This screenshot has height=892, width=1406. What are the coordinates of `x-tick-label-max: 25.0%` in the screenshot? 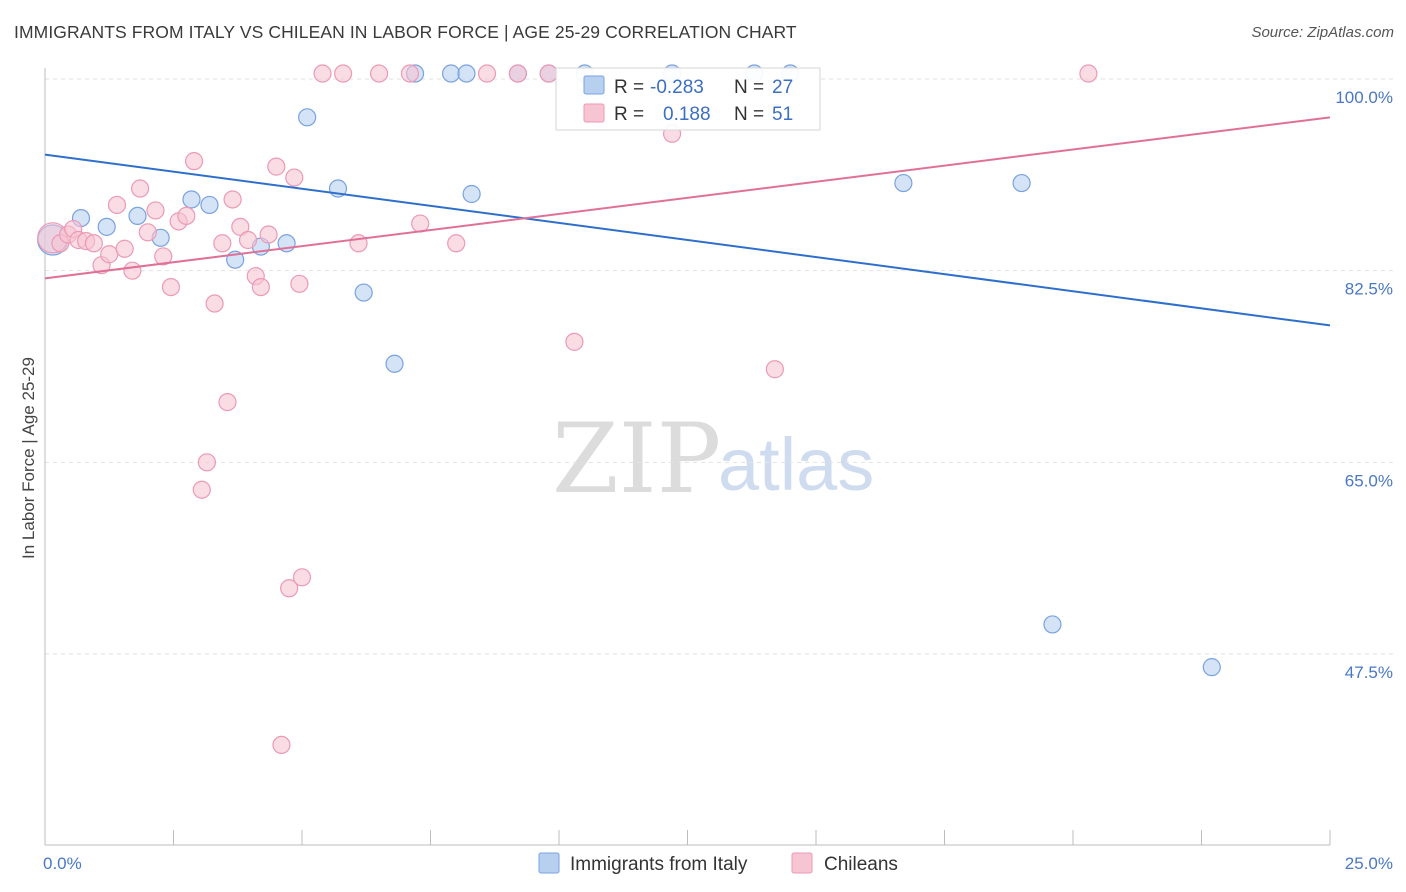 It's located at (1369, 863).